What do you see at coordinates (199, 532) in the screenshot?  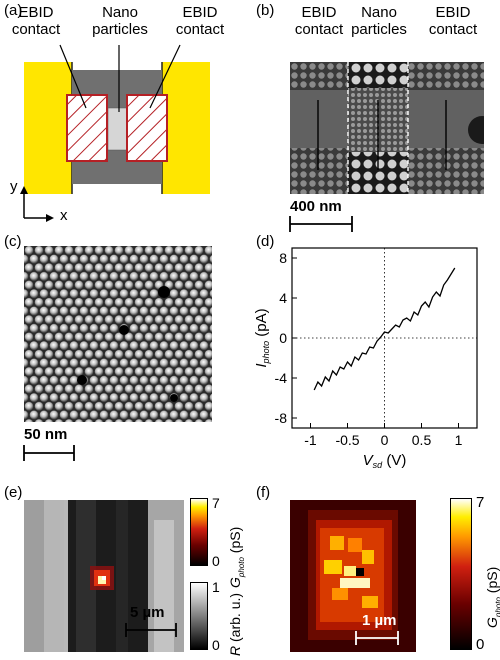 I see `gphoto-colorbar-e` at bounding box center [199, 532].